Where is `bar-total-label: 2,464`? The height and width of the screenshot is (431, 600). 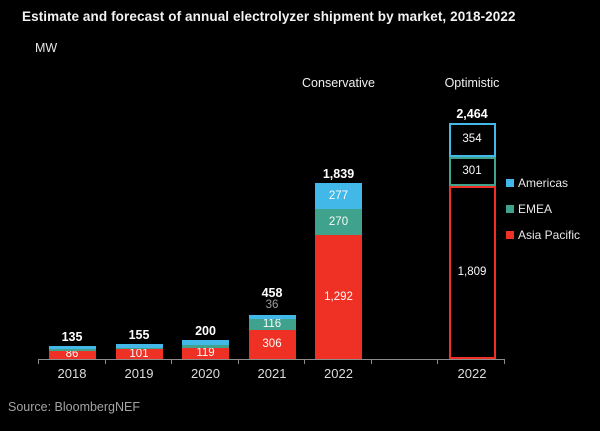 bar-total-label: 2,464 is located at coordinates (472, 113).